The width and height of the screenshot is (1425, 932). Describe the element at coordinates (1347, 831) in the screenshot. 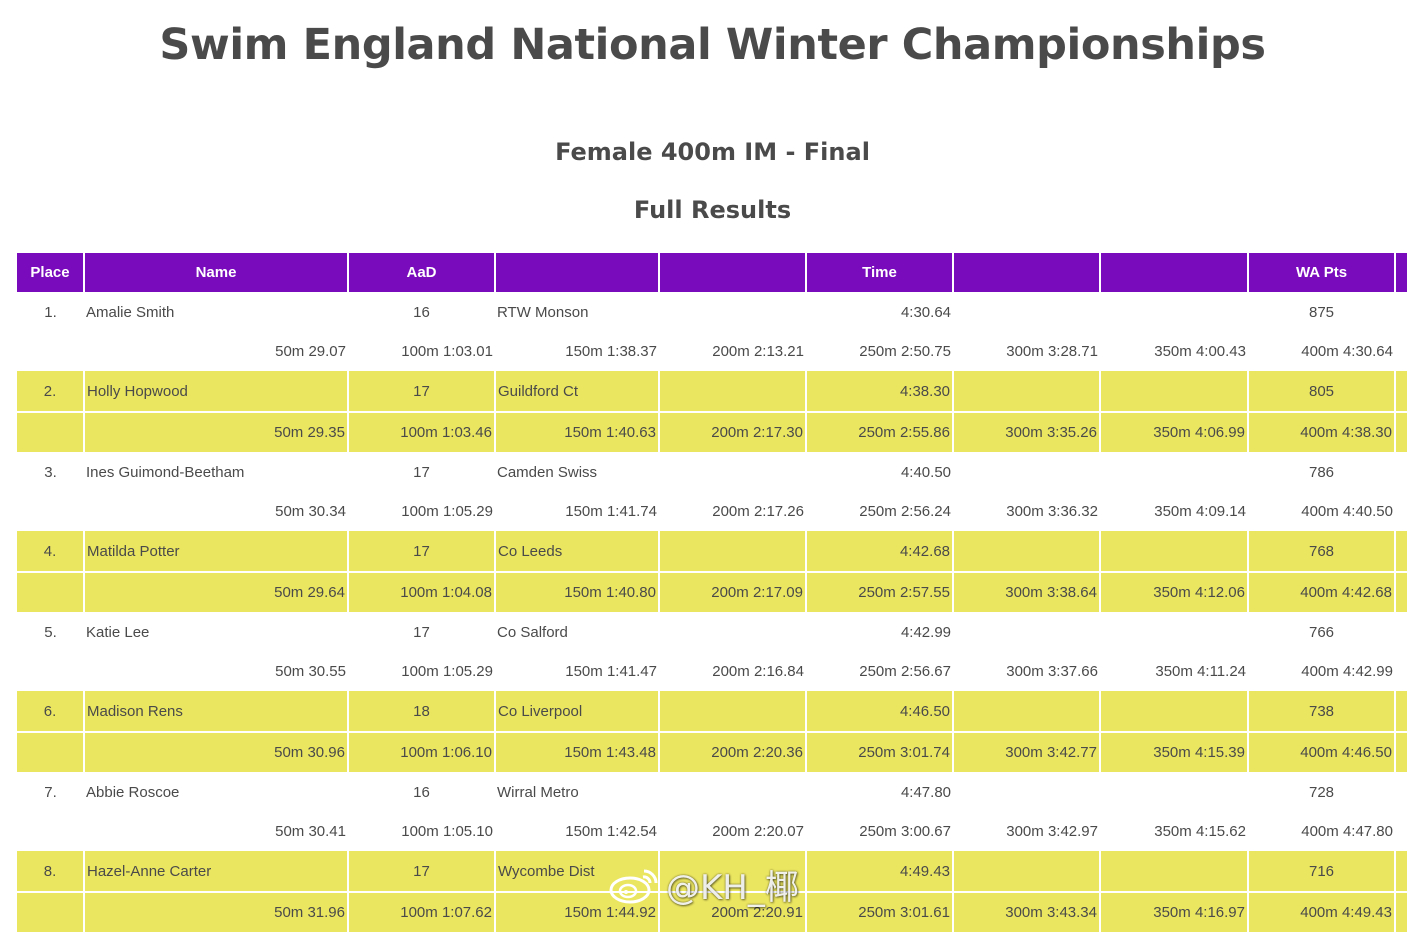

I see `split-cell: 400m 4:47.80` at that location.